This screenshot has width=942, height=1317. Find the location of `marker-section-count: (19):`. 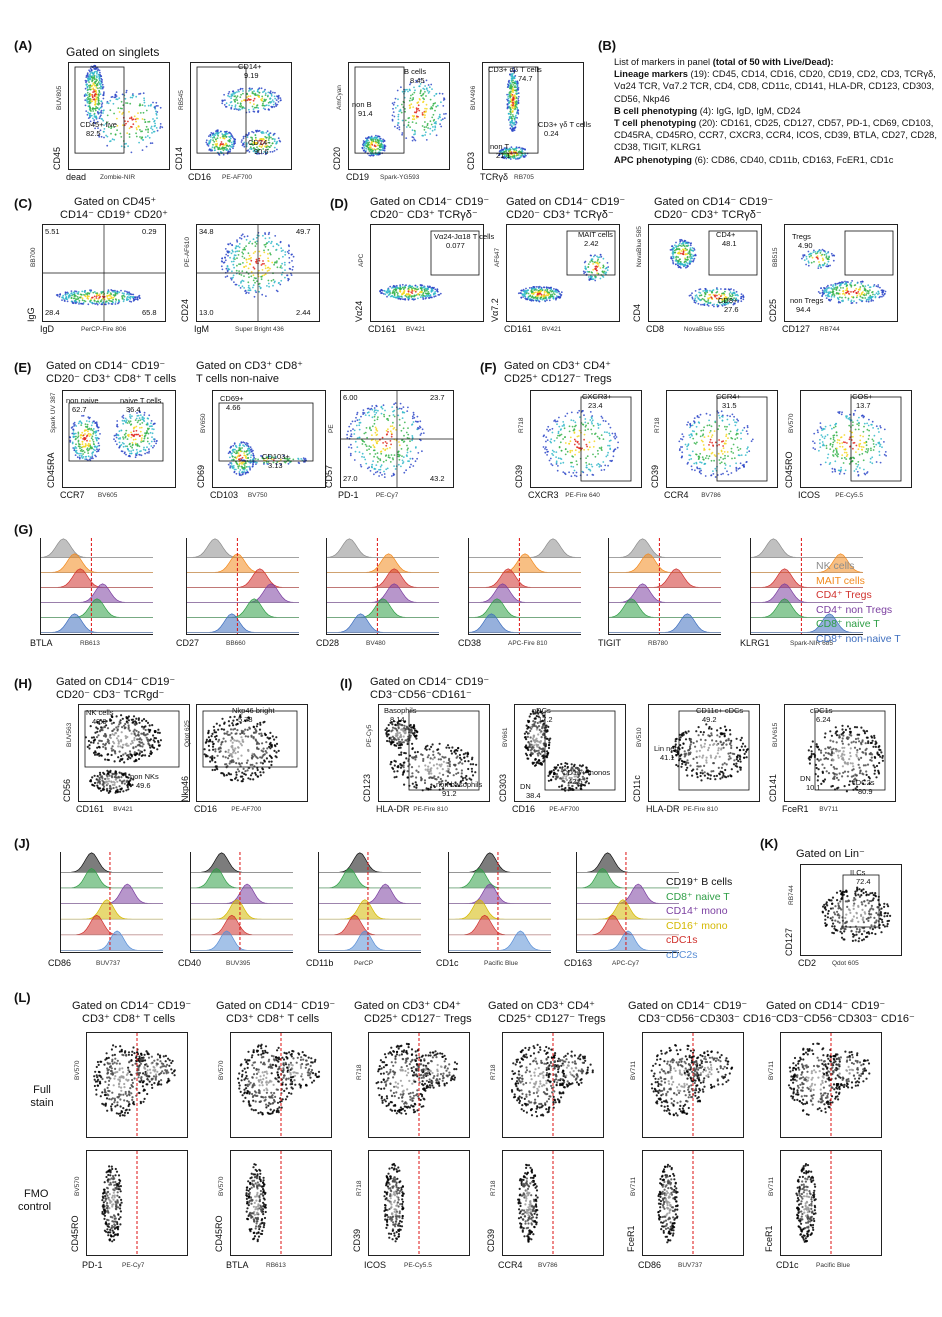

marker-section-count: (19): is located at coordinates (700, 74).